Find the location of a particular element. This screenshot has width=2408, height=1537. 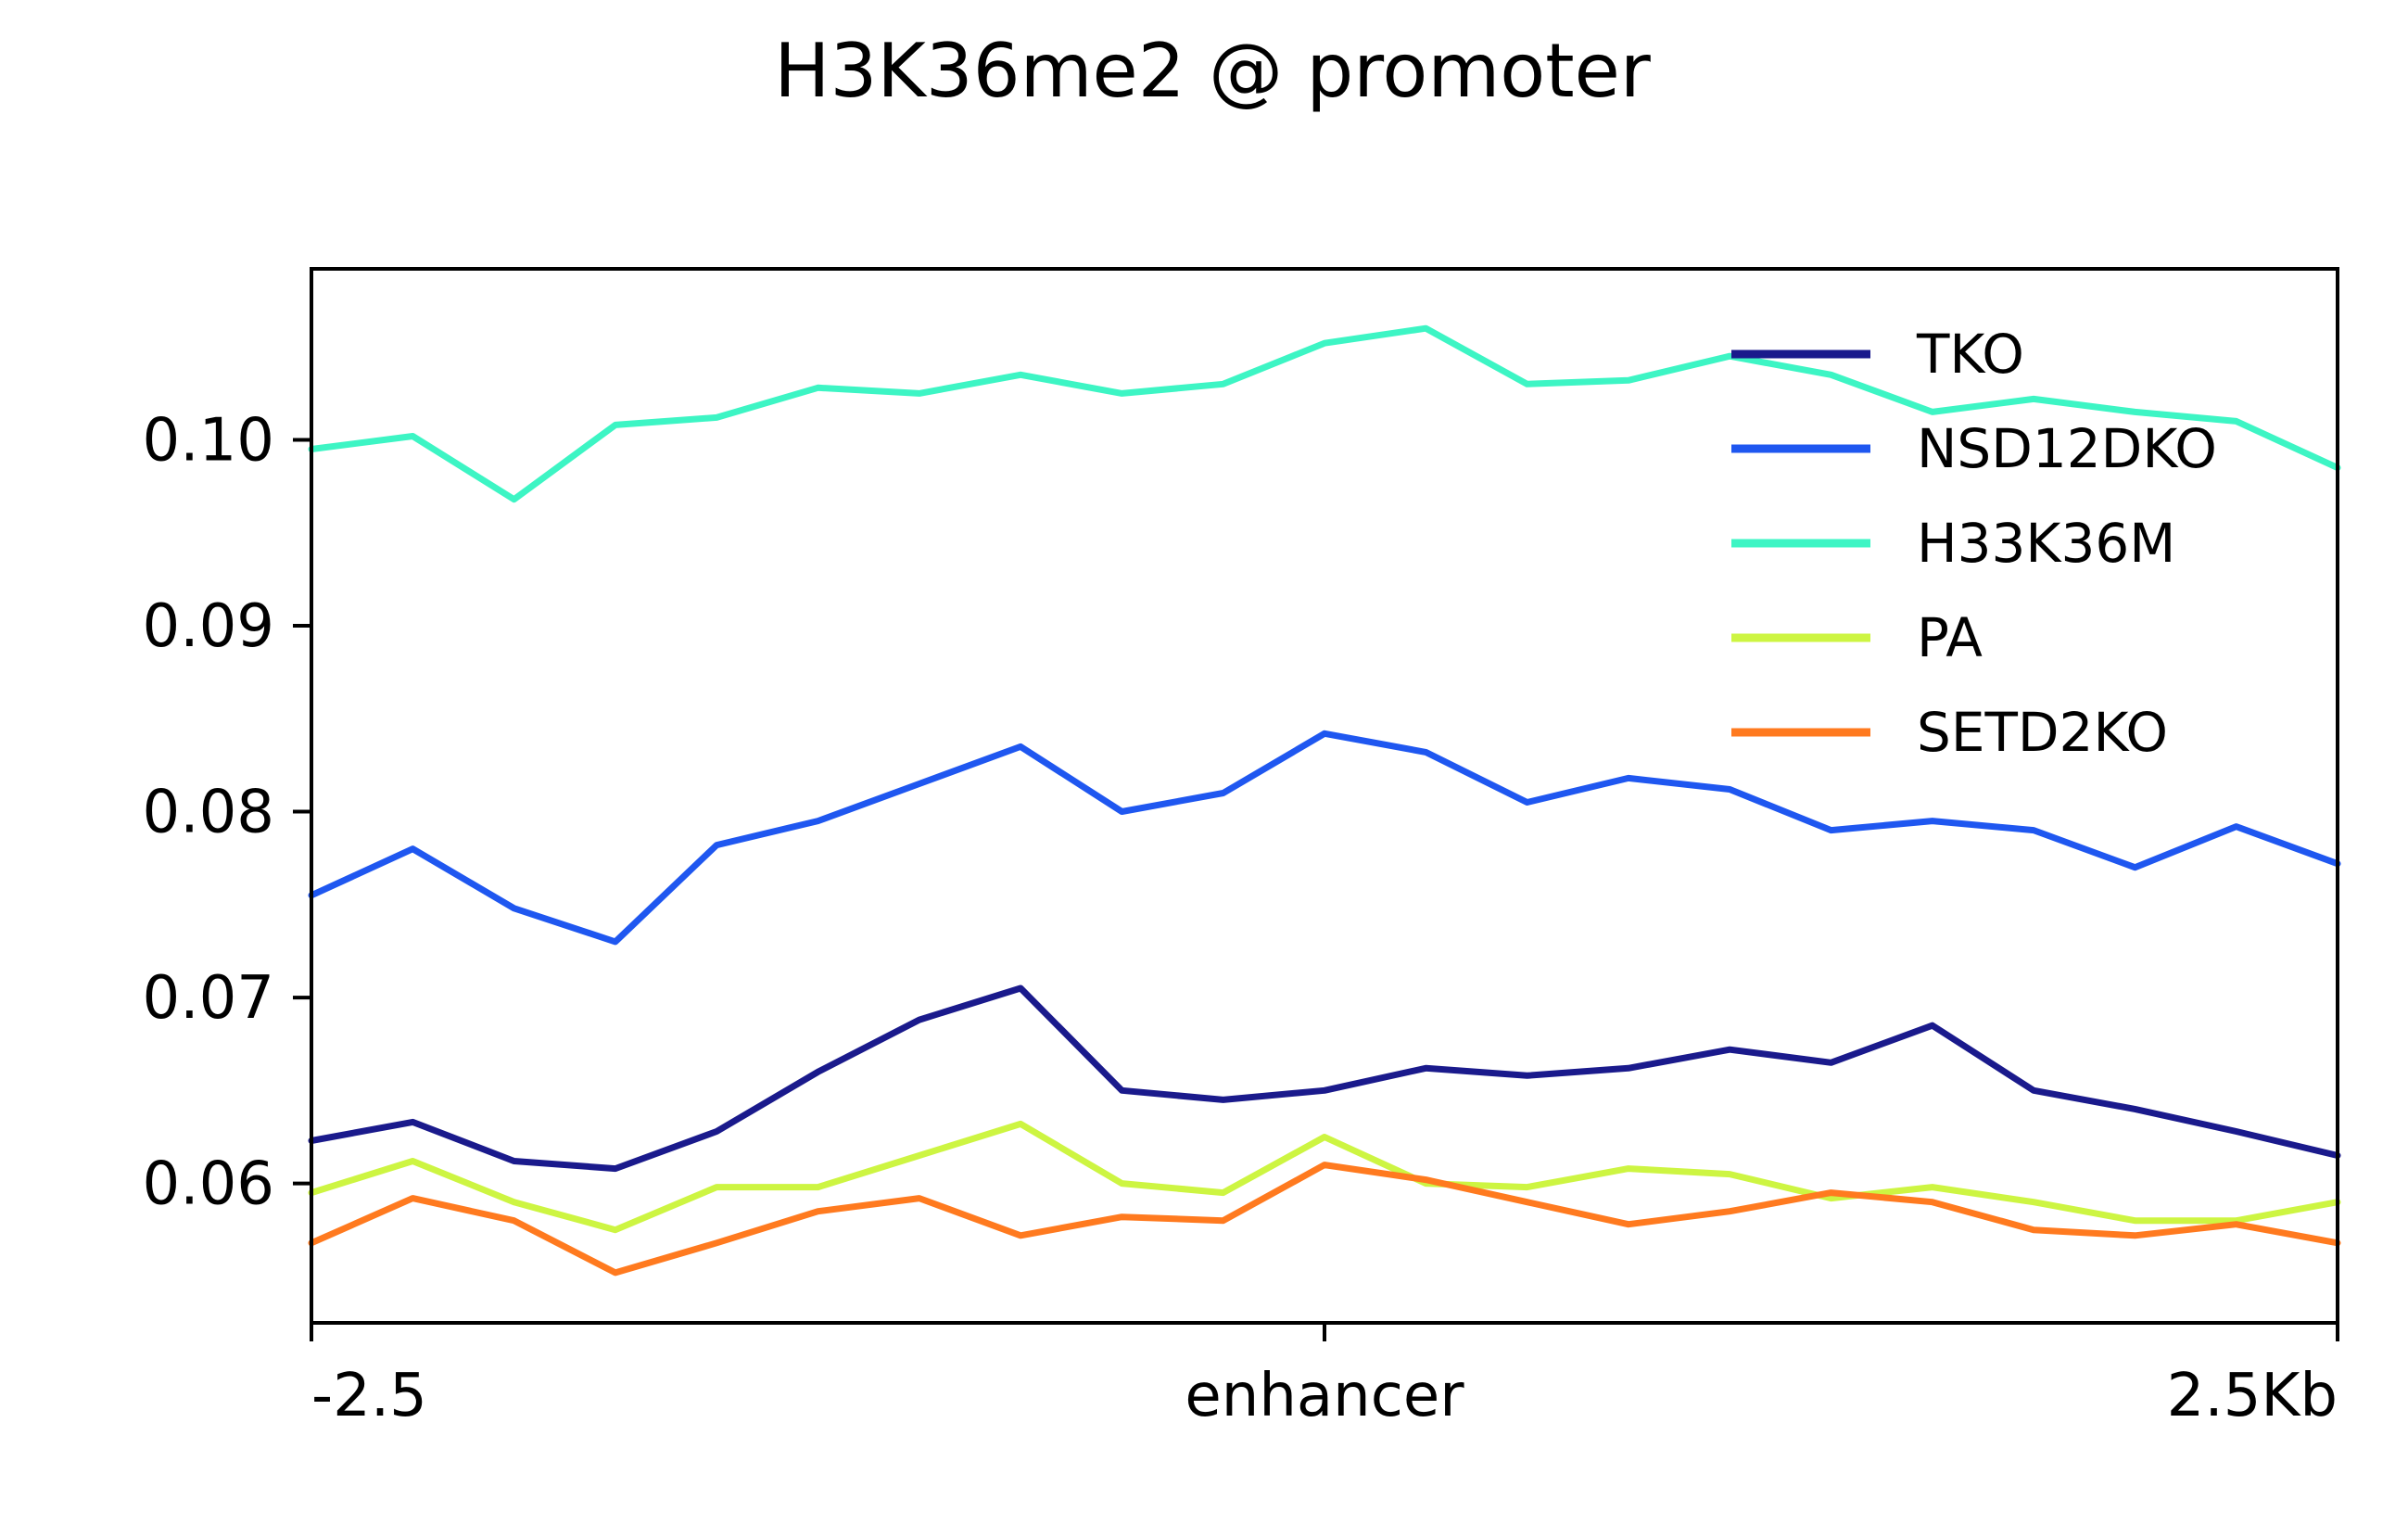

x-axis: -2.5 enhancer 2.5Kb is located at coordinates (1324, 1376).